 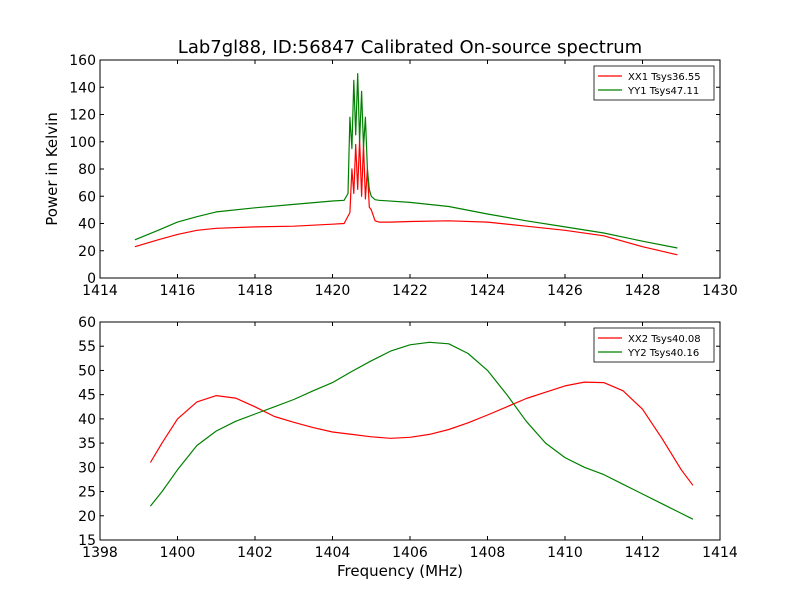 I want to click on x-tick-label: 1428, so click(x=643, y=291).